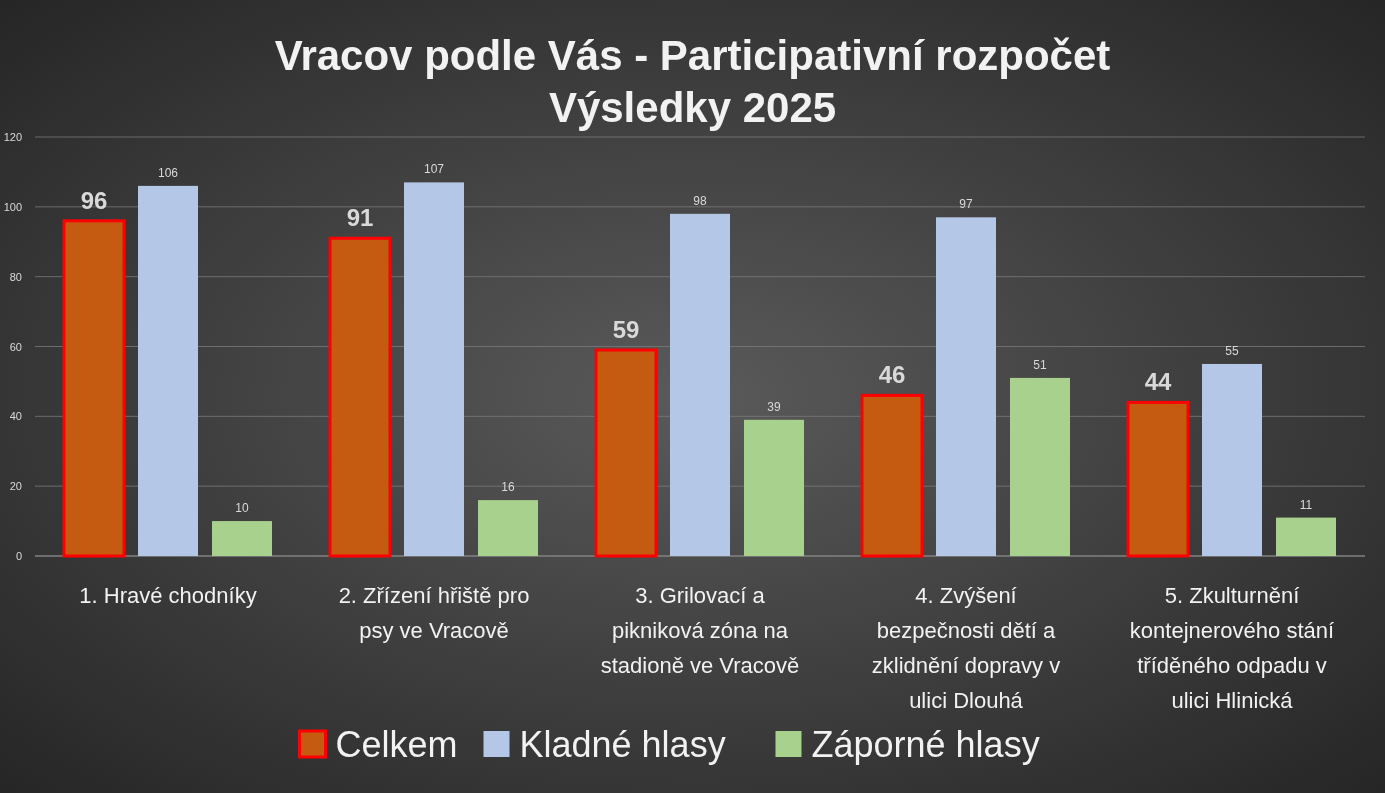 The height and width of the screenshot is (793, 1385). I want to click on x-tick-label: 1. Hravé chodníky, so click(168, 595).